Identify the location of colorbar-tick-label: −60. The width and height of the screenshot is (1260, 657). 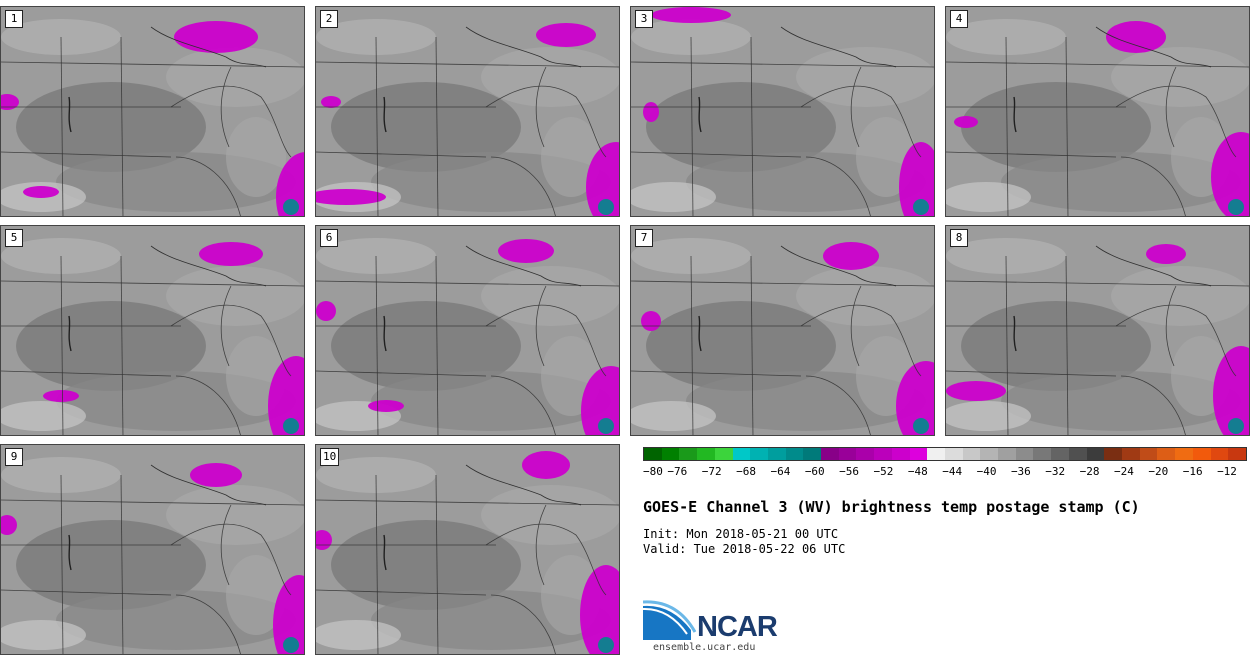
(814, 471).